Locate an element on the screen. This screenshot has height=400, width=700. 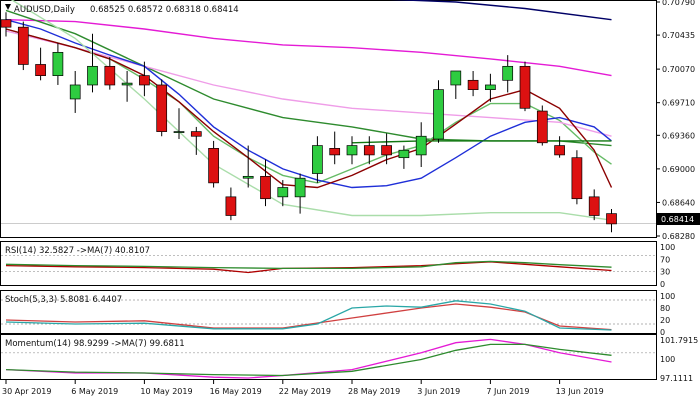
current-price-box is located at coordinates (678, 219).